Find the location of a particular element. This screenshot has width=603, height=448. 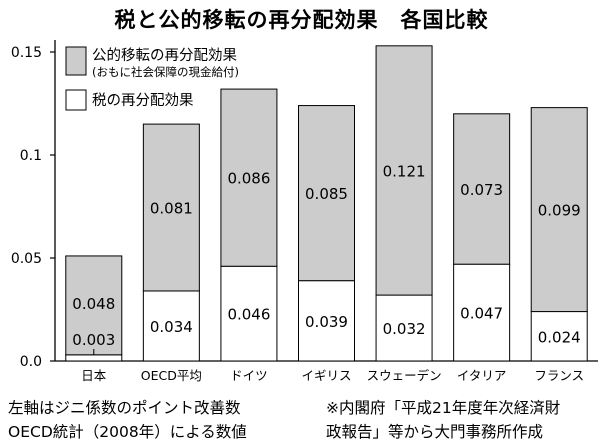

y-tick-label: 0.05 is located at coordinates (26, 259).